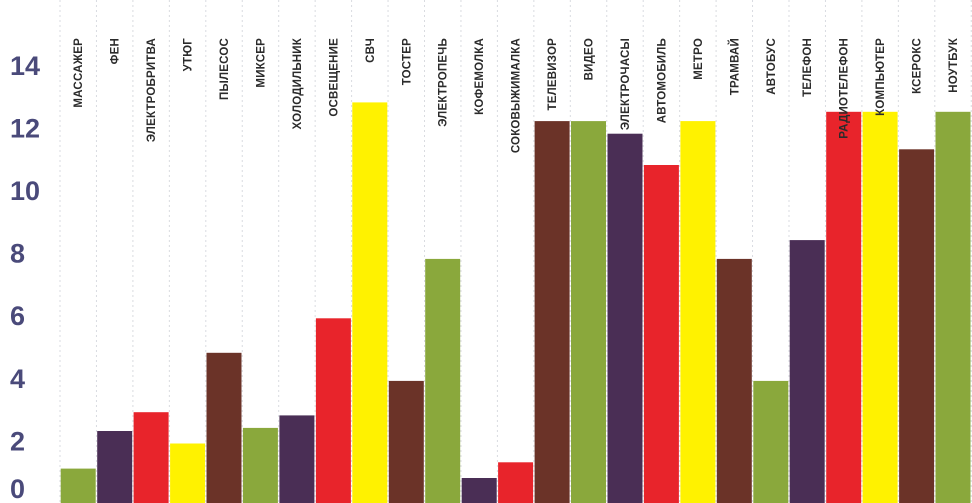  I want to click on category-label: ПЫЛЕСОС, so click(225, 69).